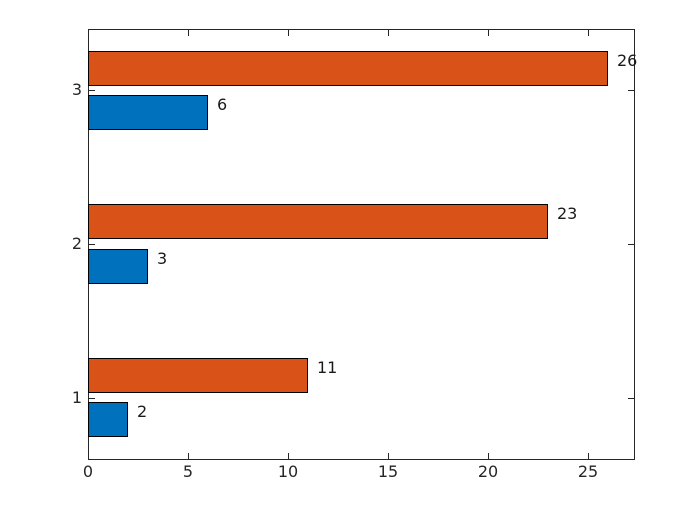 This screenshot has width=700, height=516. What do you see at coordinates (76, 397) in the screenshot?
I see `y-tick-label: 1` at bounding box center [76, 397].